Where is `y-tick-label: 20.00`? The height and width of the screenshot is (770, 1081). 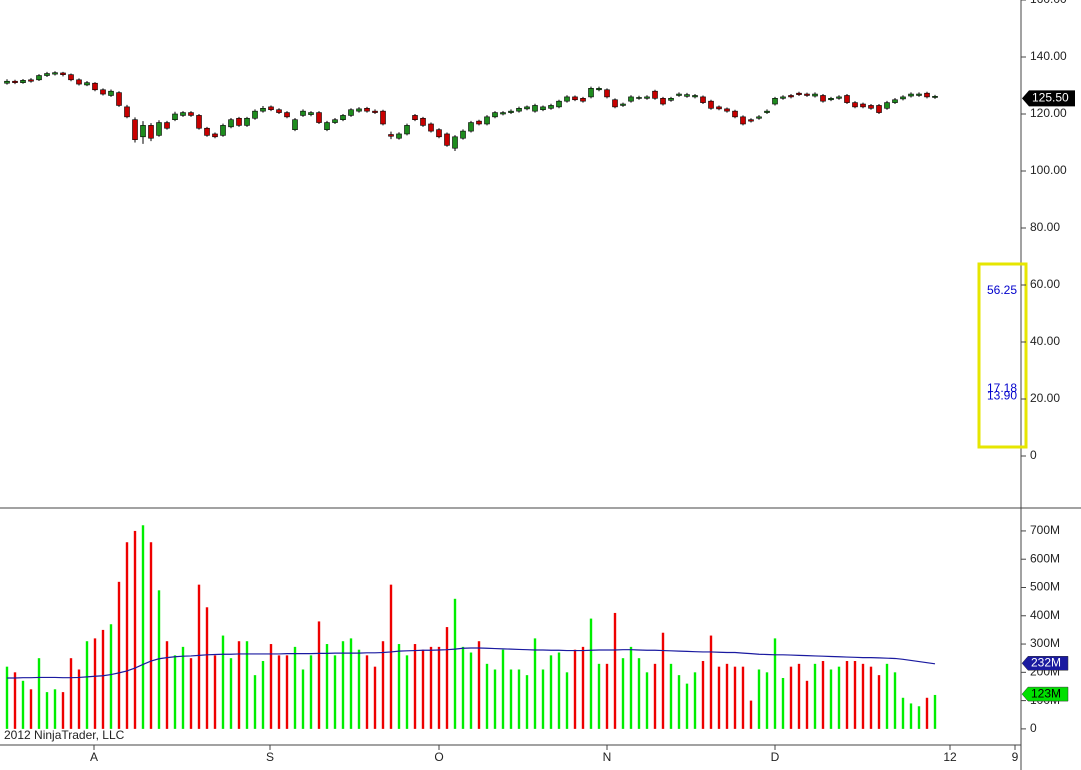 y-tick-label: 20.00 is located at coordinates (1045, 398).